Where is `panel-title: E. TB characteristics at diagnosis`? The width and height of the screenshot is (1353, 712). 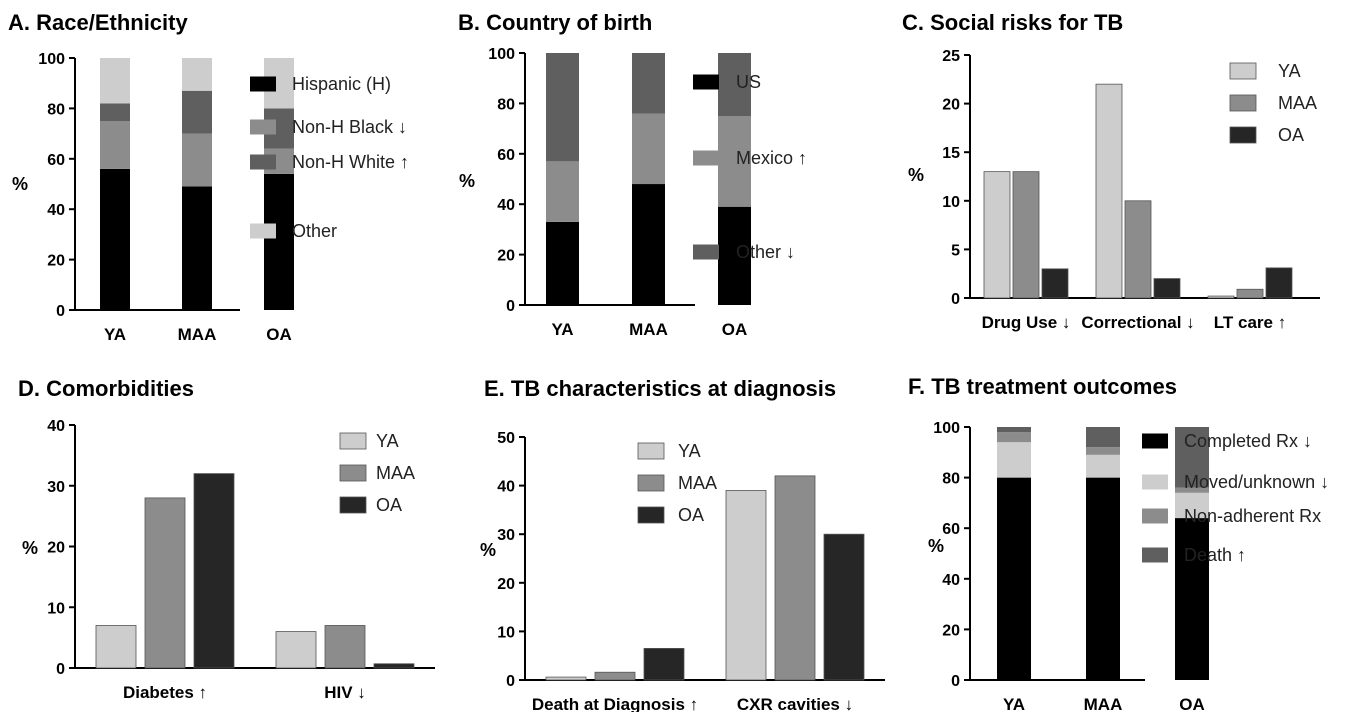 panel-title: E. TB characteristics at diagnosis is located at coordinates (660, 388).